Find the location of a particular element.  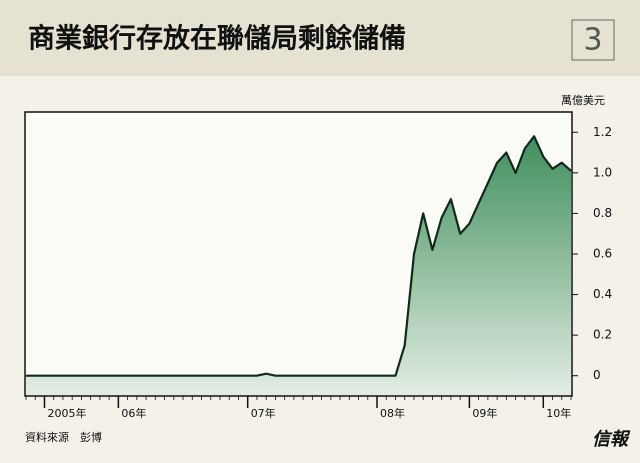

y-tick-label: 1.0 is located at coordinates (602, 172).